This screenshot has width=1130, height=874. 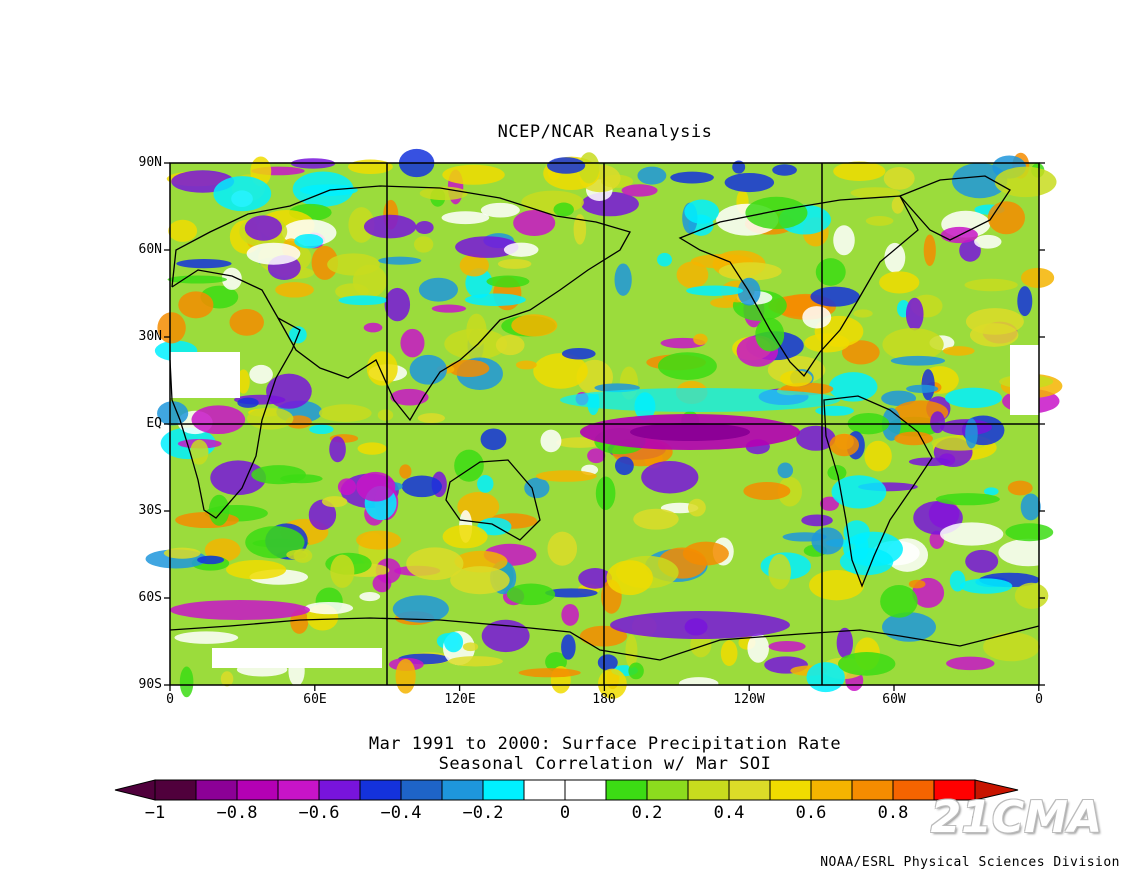 I want to click on colorbar-tick-label: 0.6, so click(x=811, y=813).